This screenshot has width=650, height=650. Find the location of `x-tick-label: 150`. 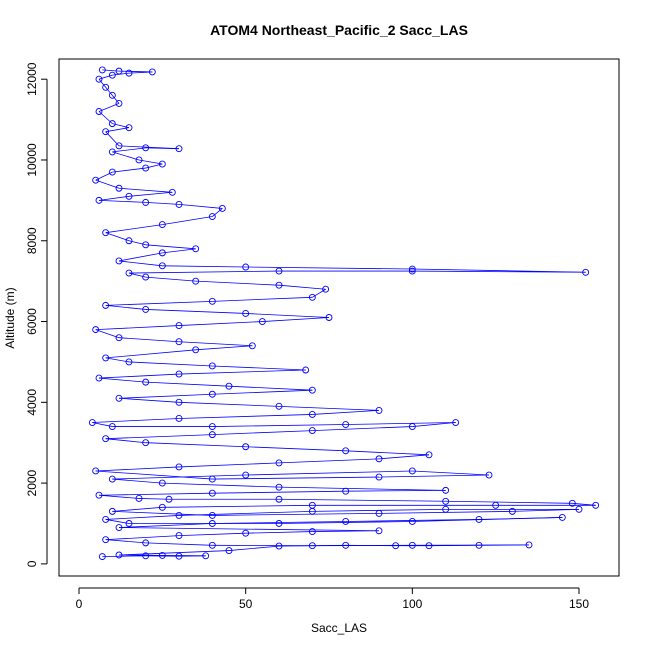

x-tick-label: 150 is located at coordinates (579, 604).